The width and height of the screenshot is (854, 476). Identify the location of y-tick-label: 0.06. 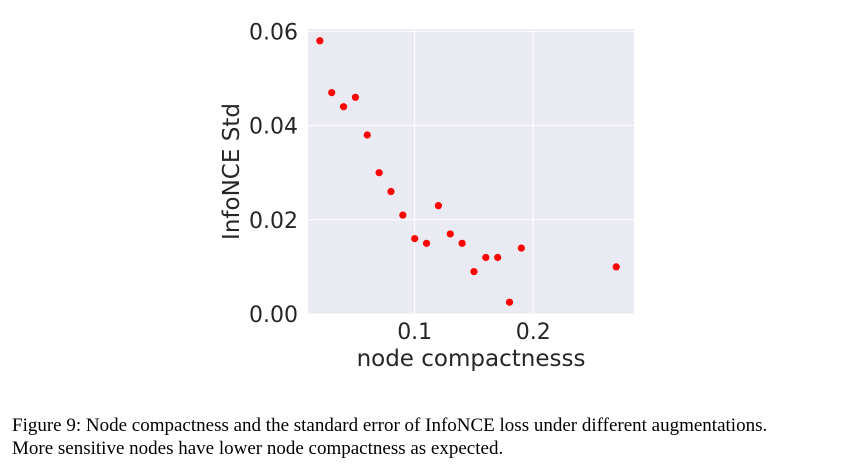
(273, 32).